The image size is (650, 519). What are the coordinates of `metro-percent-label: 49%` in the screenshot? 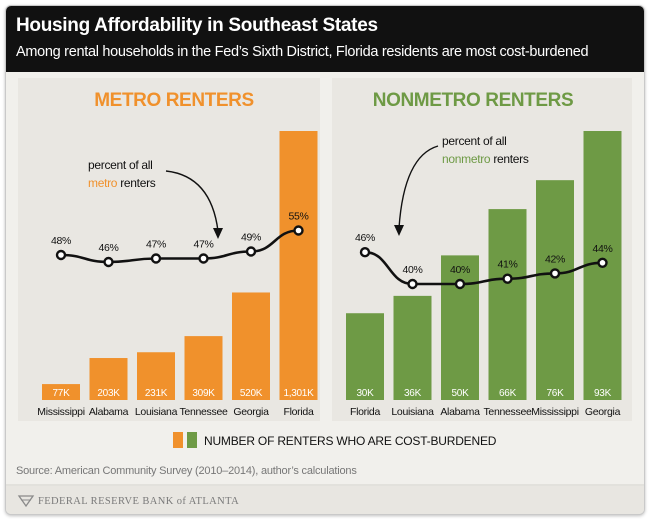 It's located at (251, 238).